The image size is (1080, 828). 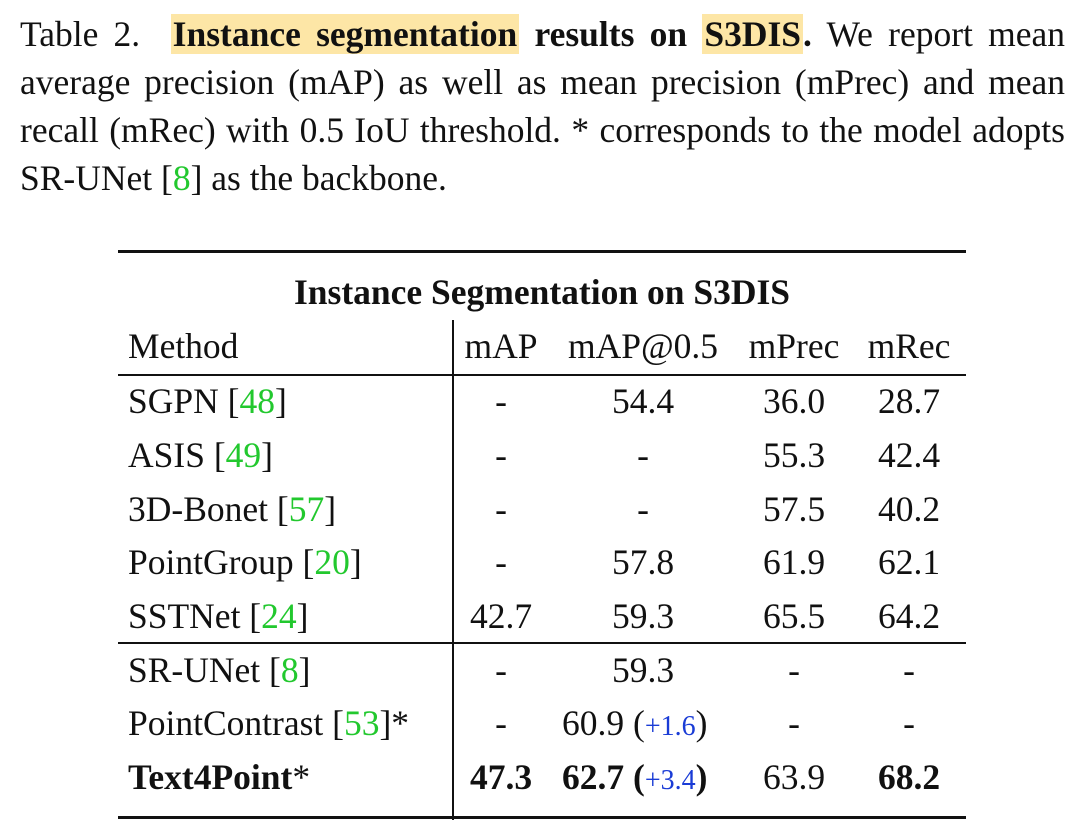 What do you see at coordinates (542, 292) in the screenshot?
I see `table-title: Instance Segmentation on S3DIS` at bounding box center [542, 292].